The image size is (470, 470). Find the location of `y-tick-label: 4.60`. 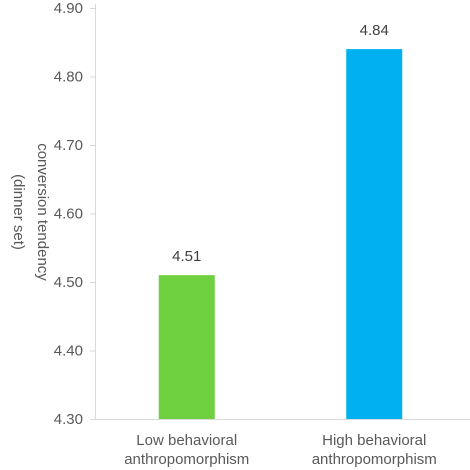

y-tick-label: 4.60 is located at coordinates (68, 214).